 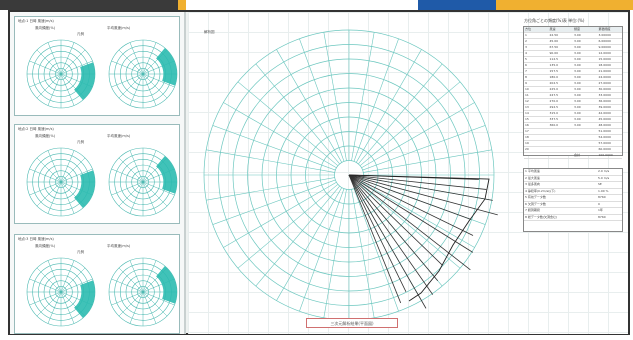 I want to click on summary-cell: 6 欠測データ数, so click(x=535, y=203).